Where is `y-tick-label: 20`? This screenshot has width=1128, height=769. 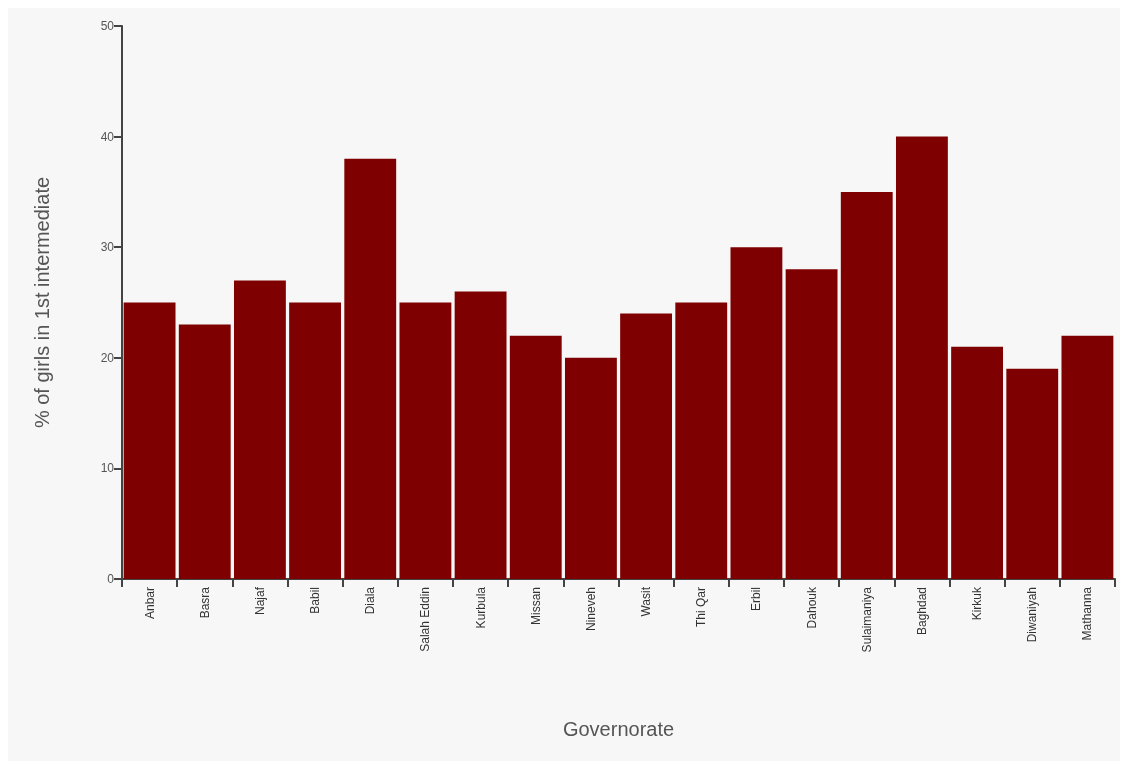
y-tick-label: 20 is located at coordinates (107, 357).